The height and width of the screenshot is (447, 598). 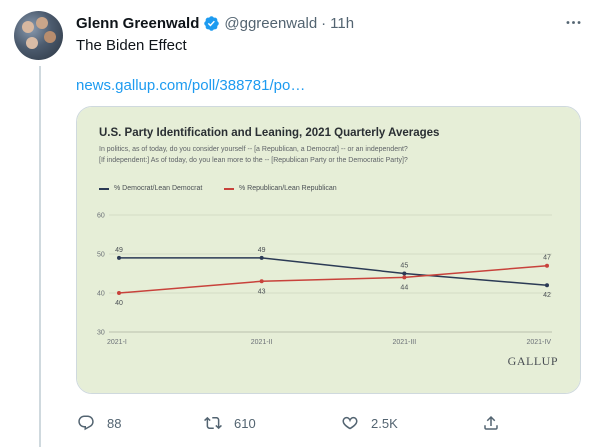 I want to click on share-button, so click(x=497, y=423).